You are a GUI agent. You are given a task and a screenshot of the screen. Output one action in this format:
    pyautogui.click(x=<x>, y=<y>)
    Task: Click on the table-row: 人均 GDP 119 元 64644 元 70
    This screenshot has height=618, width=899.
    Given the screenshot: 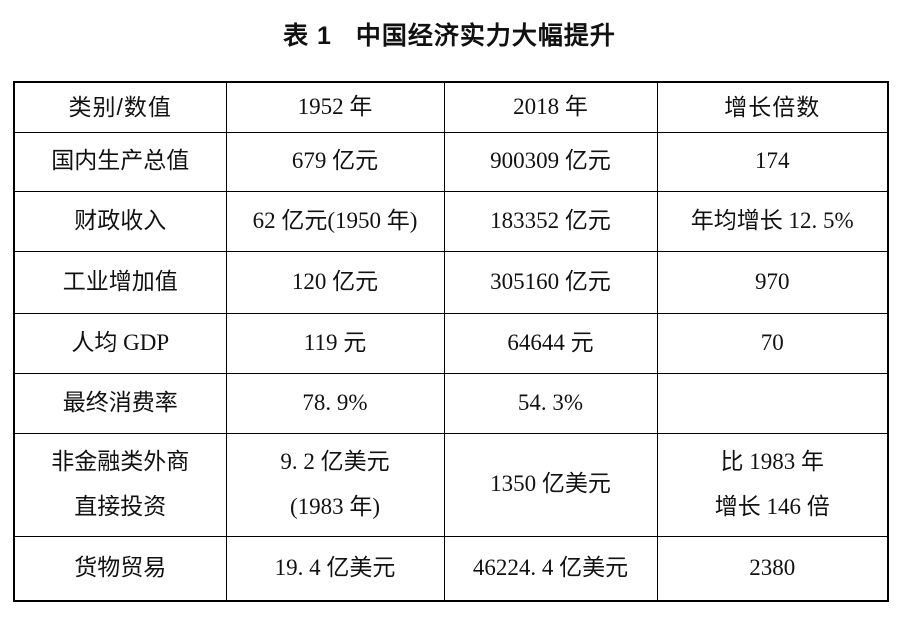 What is the action you would take?
    pyautogui.click(x=451, y=343)
    